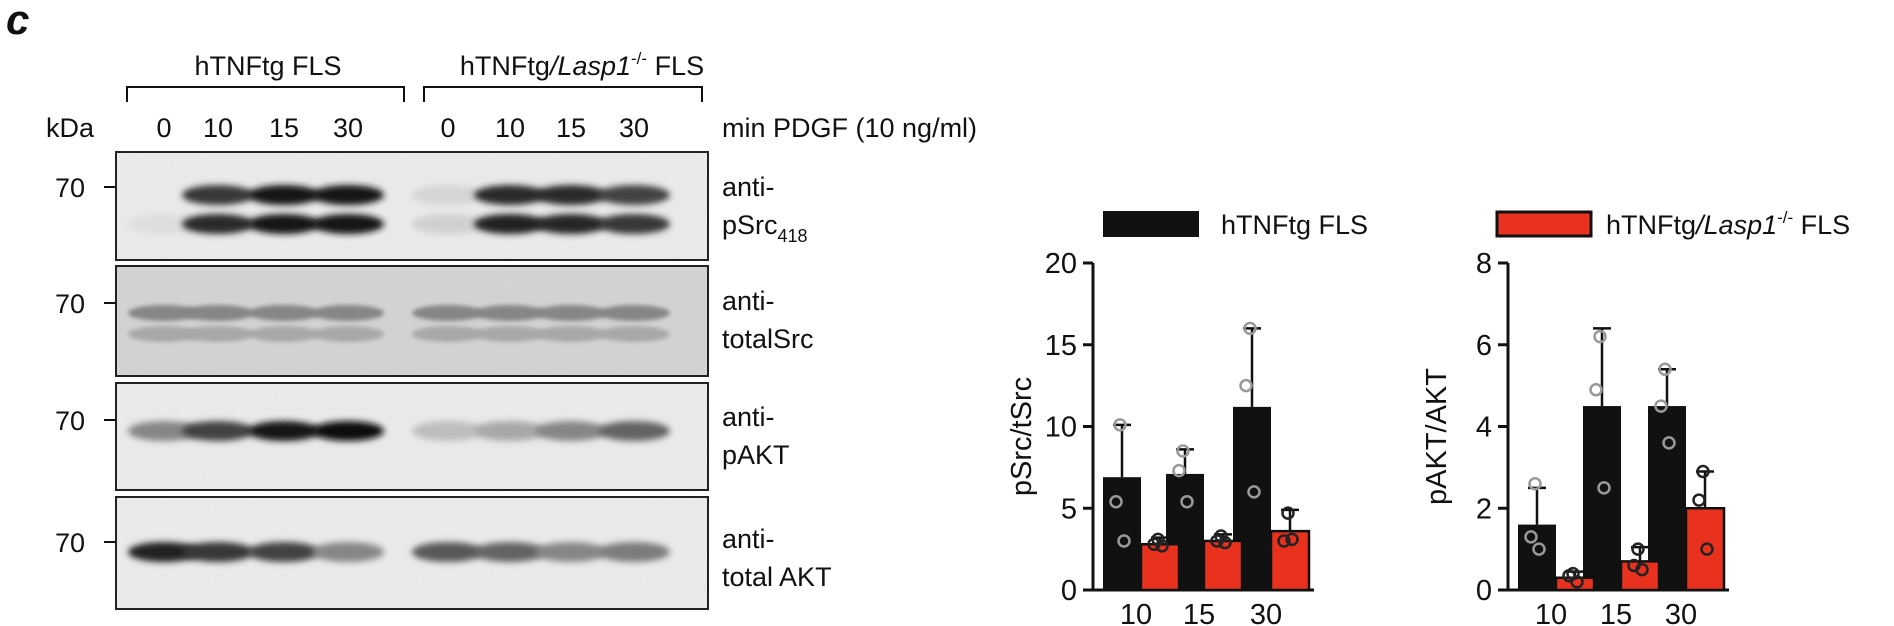  Describe the element at coordinates (402, 128) in the screenshot. I see `time-point-labels: 0 10 15 30 0 10 15 30` at that location.